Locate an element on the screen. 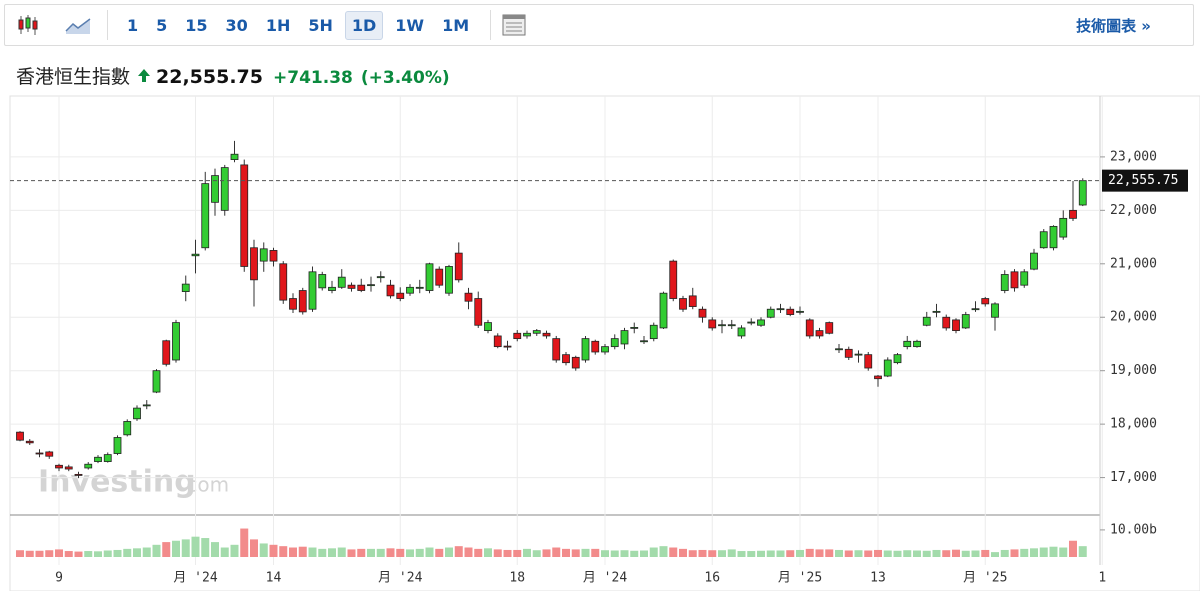 The height and width of the screenshot is (591, 1200). interval-button: 1H is located at coordinates (278, 25).